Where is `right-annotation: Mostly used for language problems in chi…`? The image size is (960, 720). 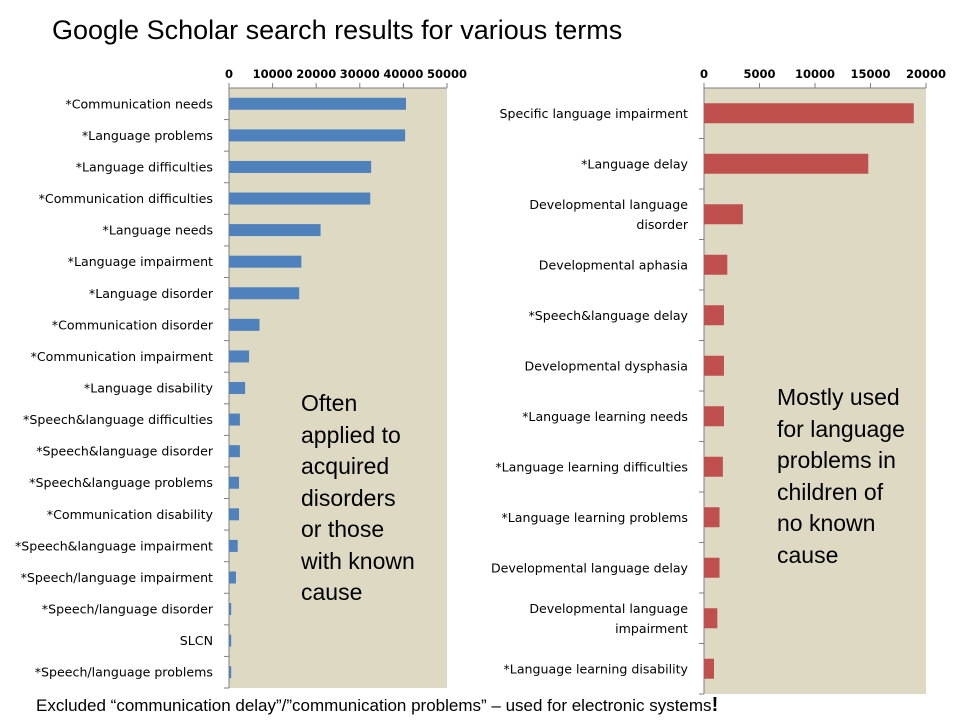 right-annotation: Mostly used for language problems in chi… is located at coordinates (841, 476).